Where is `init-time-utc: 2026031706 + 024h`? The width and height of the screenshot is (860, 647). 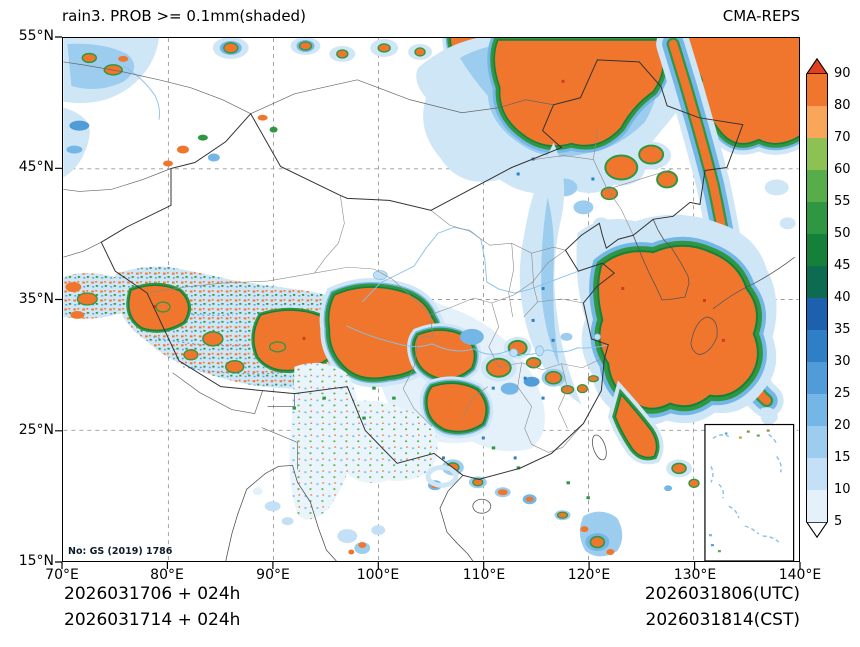
init-time-utc: 2026031706 + 024h is located at coordinates (152, 594).